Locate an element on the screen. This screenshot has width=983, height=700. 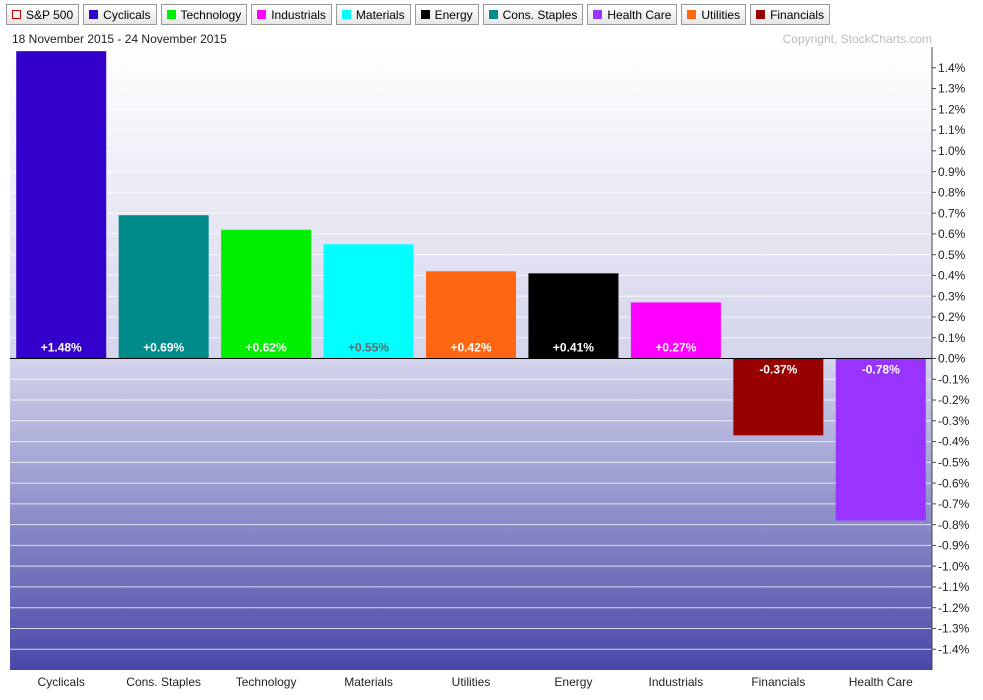
y-tick-label: 0.1% is located at coordinates (952, 338).